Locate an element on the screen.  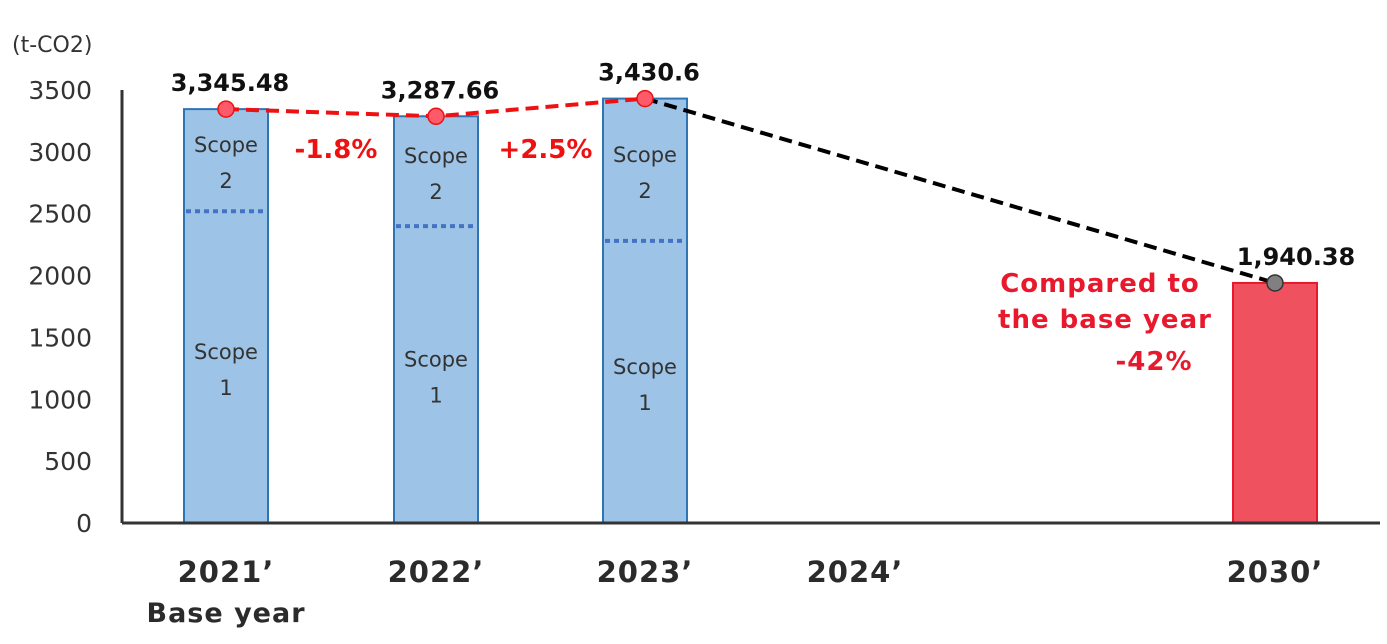
x-axis-categories: 2021’ Base year 2022’ 2023’ 2024’ 2030’ is located at coordinates (735, 592).